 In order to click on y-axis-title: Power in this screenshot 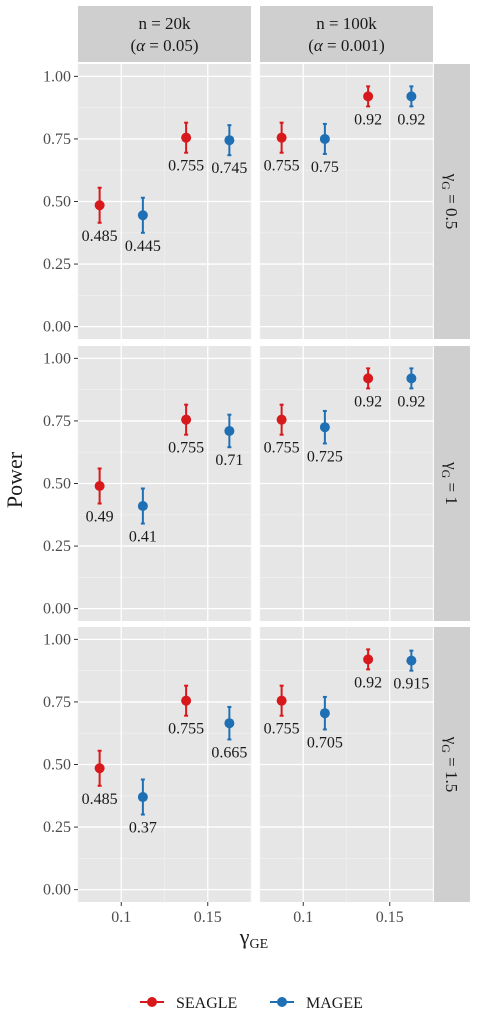, I will do `click(14, 479)`.